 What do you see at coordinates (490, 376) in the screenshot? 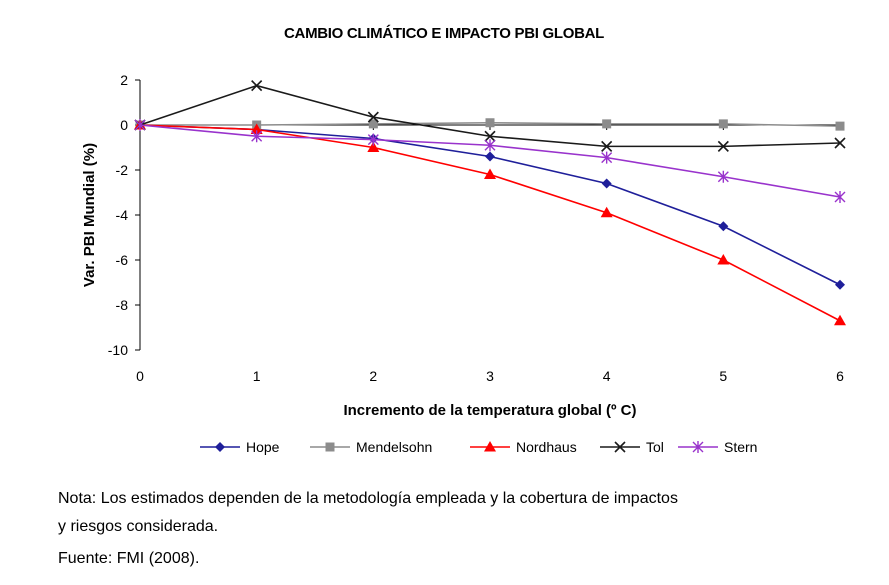
I see `x-tick-label: 3` at bounding box center [490, 376].